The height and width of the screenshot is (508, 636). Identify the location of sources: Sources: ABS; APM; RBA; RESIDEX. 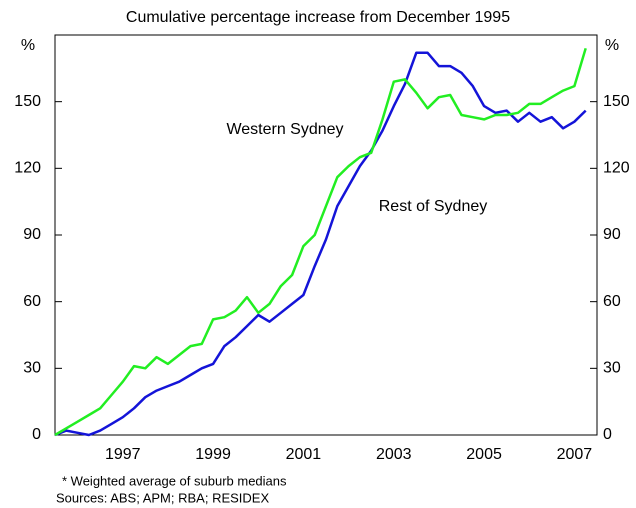
(162, 497).